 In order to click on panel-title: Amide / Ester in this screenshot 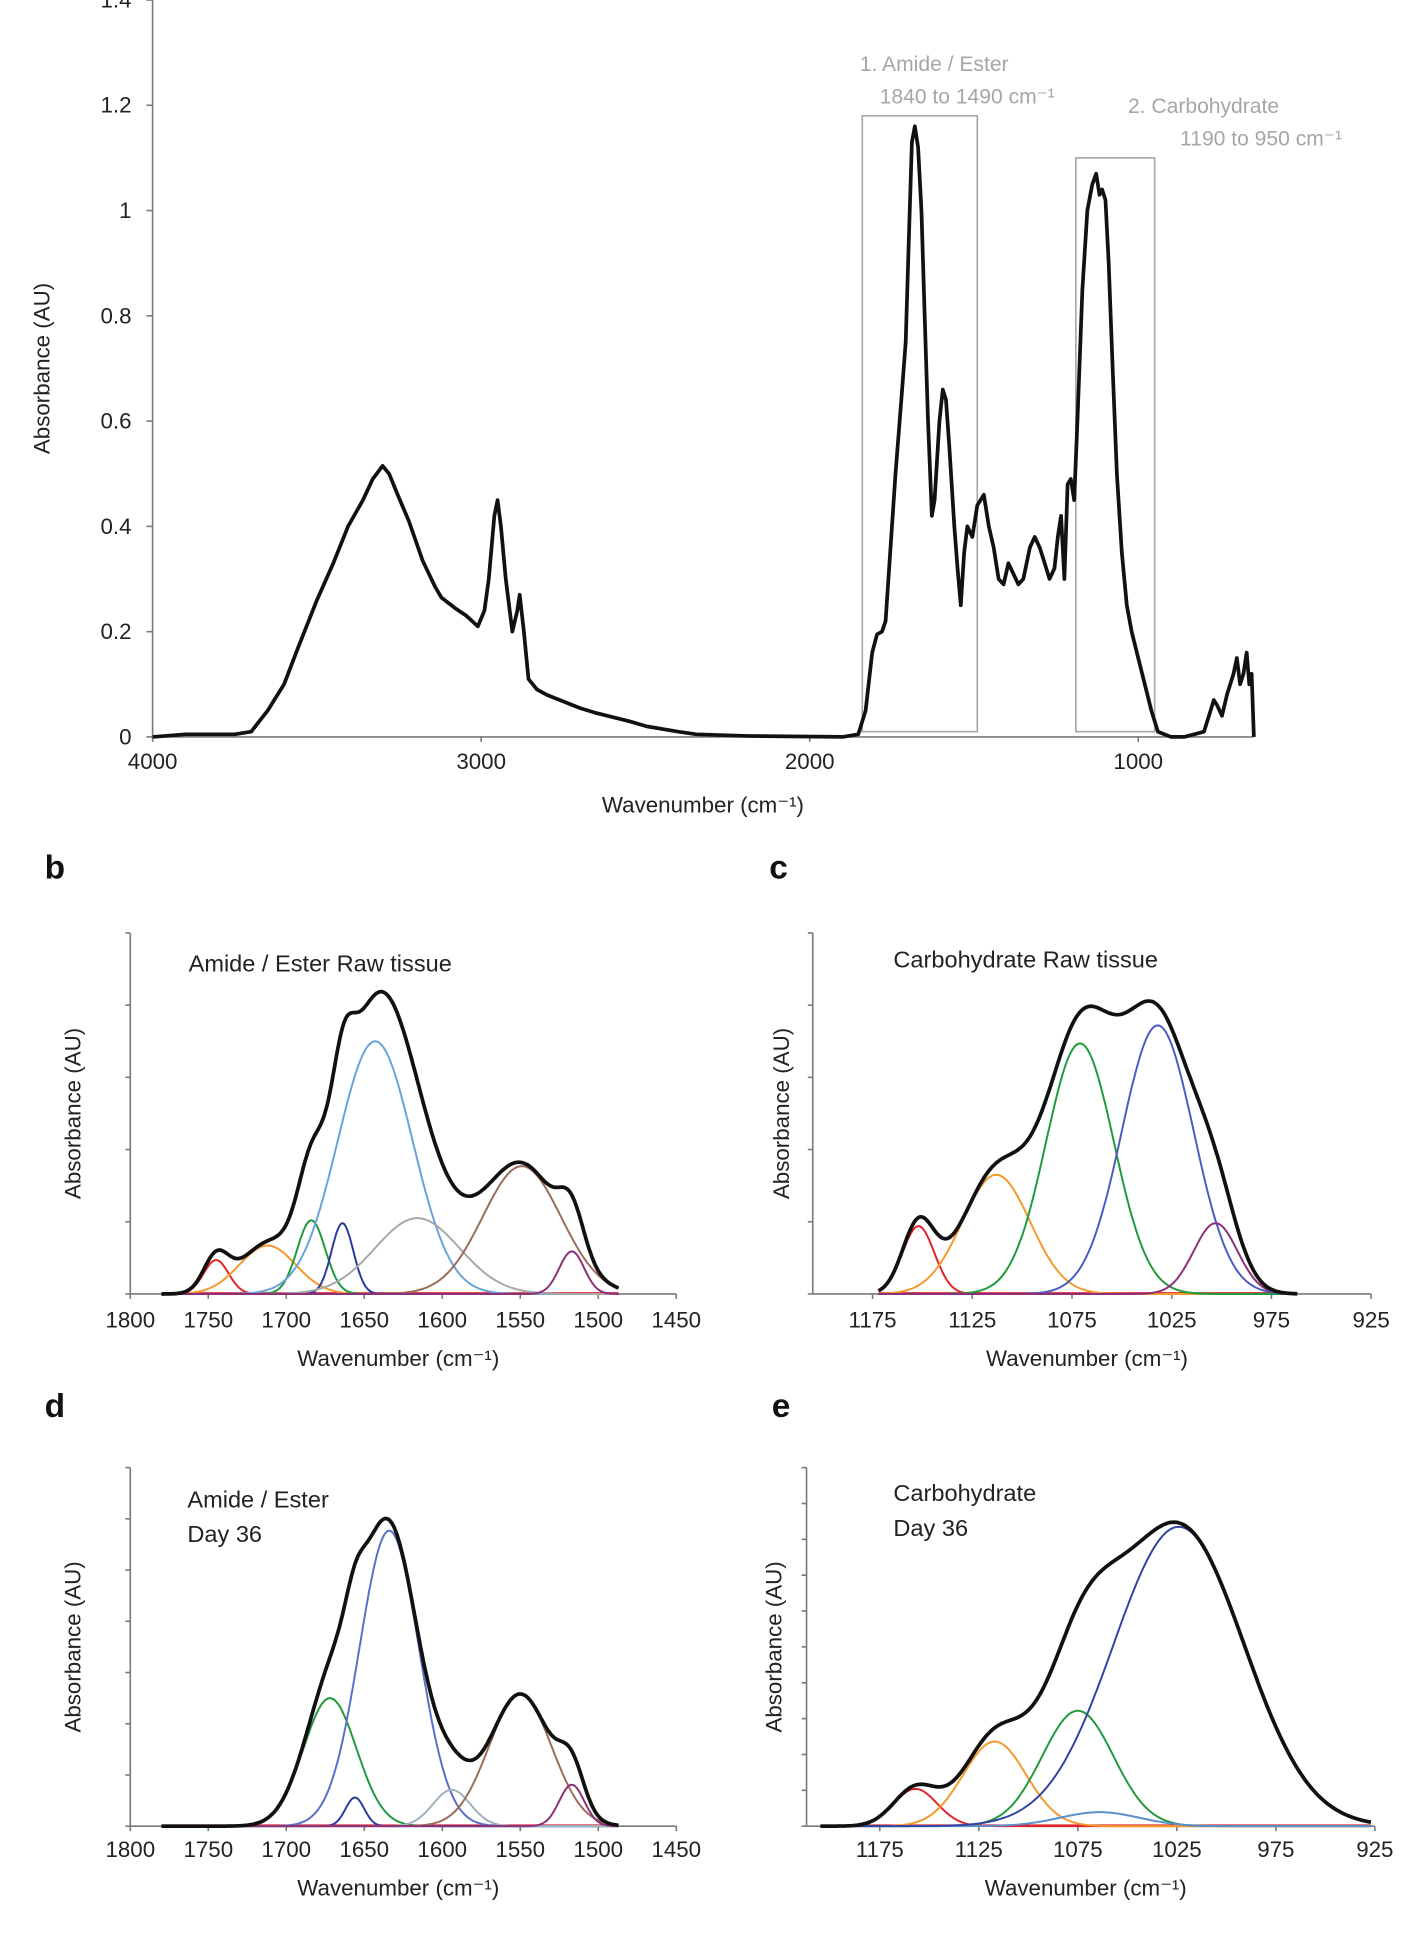, I will do `click(258, 1499)`.